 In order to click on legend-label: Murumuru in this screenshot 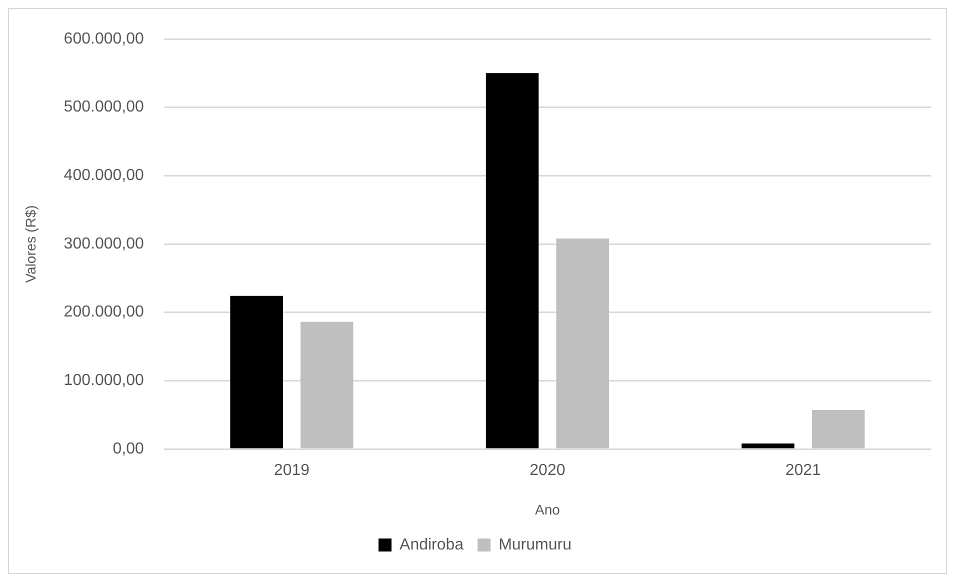, I will do `click(535, 545)`.